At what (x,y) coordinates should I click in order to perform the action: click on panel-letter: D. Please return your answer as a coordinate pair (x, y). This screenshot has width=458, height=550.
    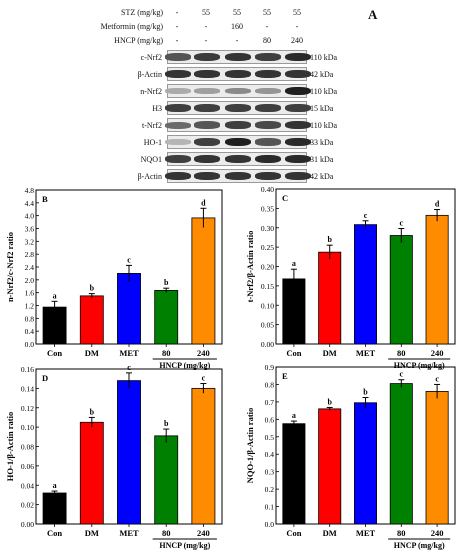
    Looking at the image, I should click on (45, 378).